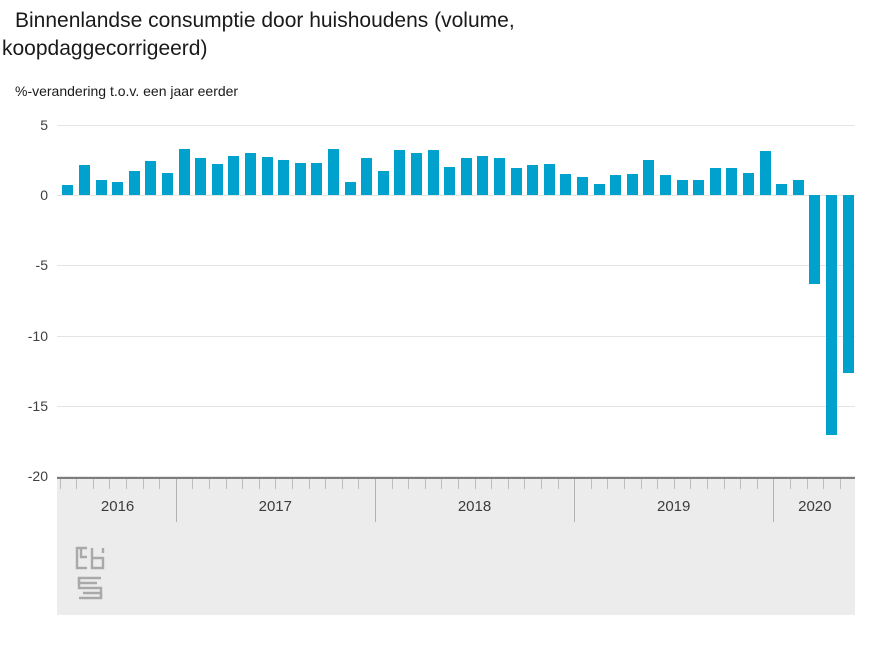 This screenshot has height=652, width=869. What do you see at coordinates (118, 188) in the screenshot?
I see `bar-sep-2016` at bounding box center [118, 188].